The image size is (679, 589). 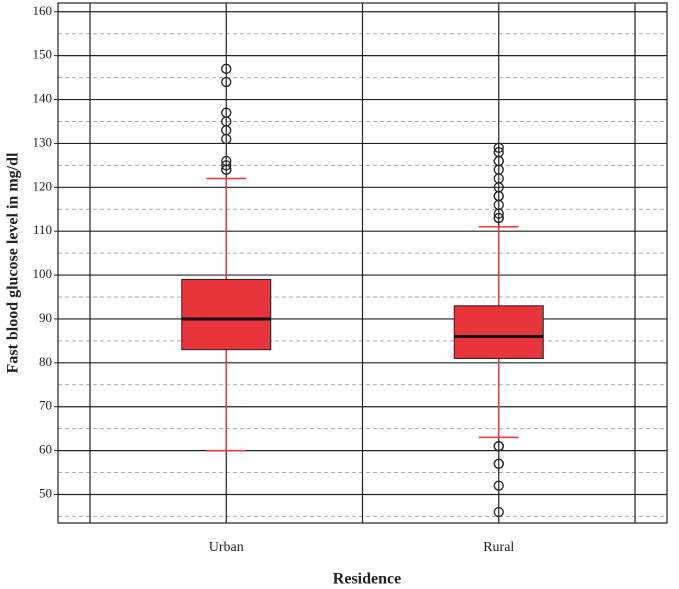 What do you see at coordinates (42, 229) in the screenshot?
I see `y-tick-label: 110` at bounding box center [42, 229].